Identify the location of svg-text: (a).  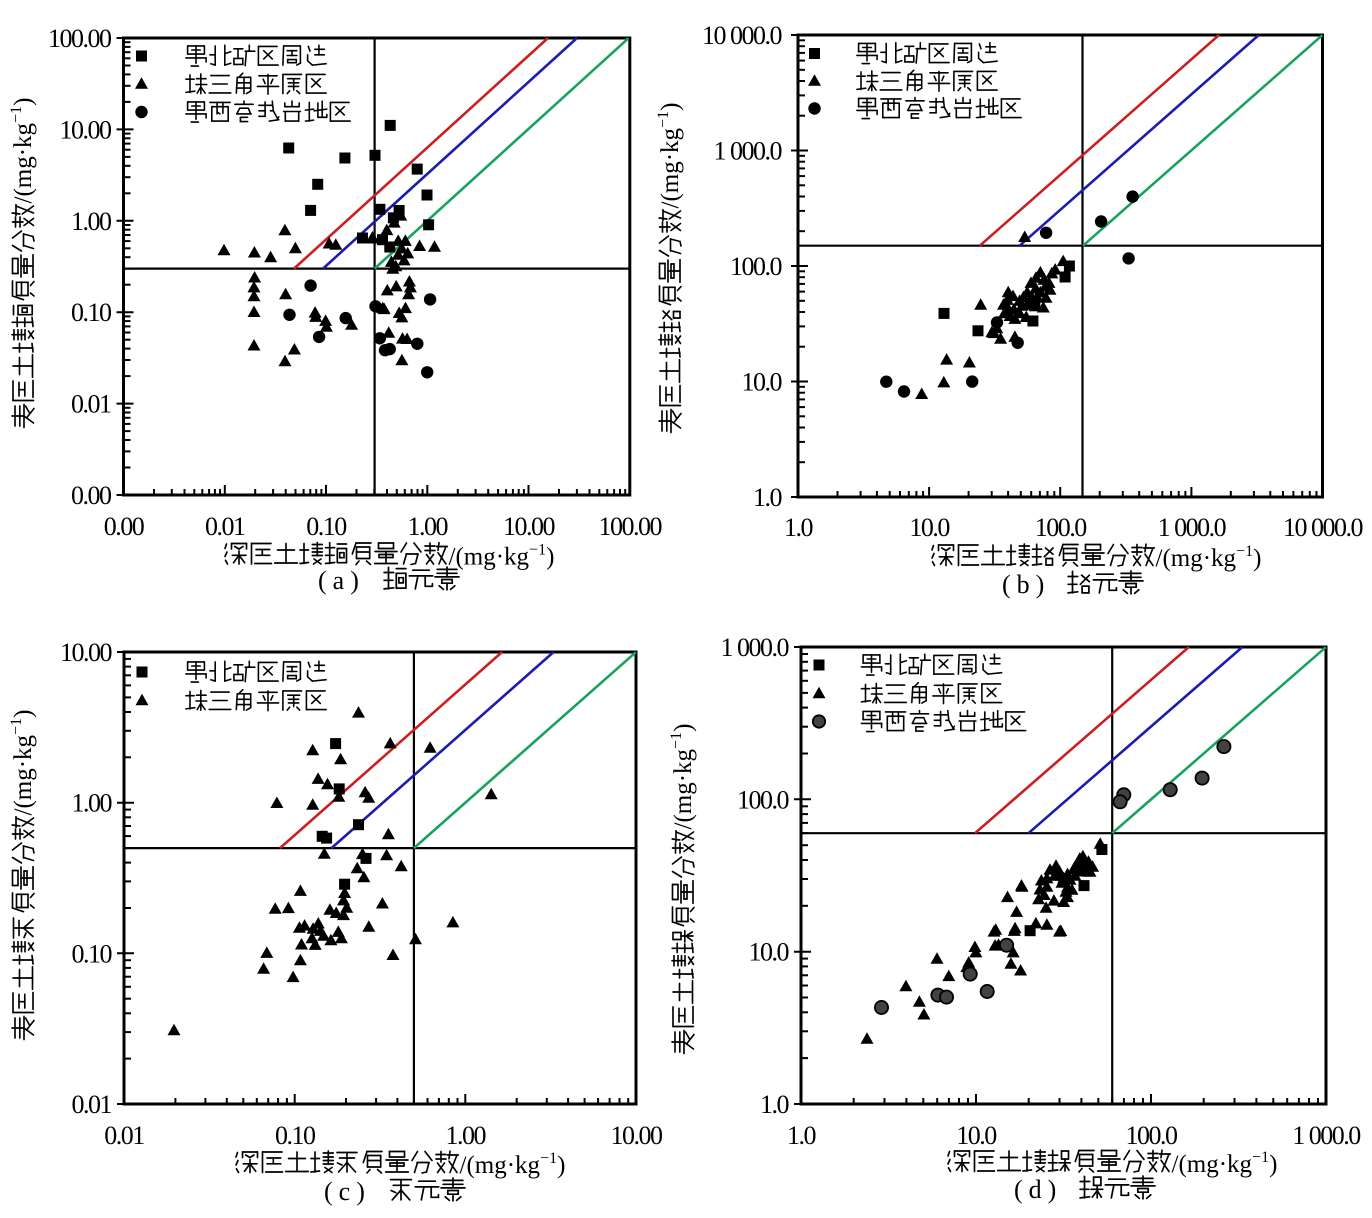
(341, 580).